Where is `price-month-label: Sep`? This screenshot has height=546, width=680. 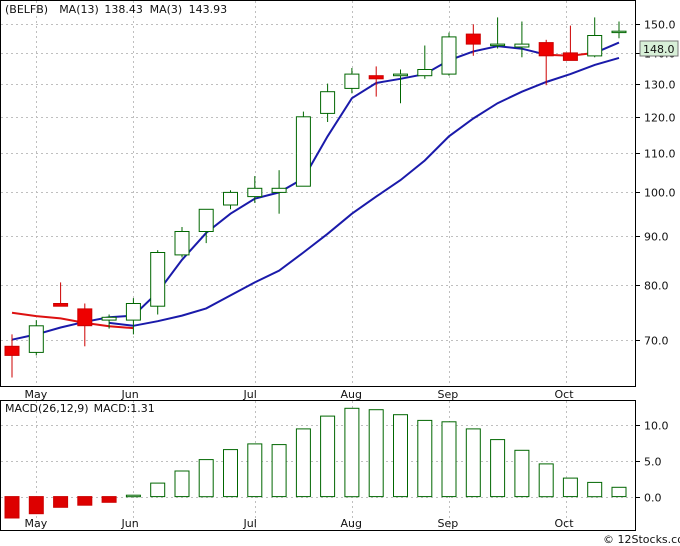 price-month-label: Sep is located at coordinates (448, 394).